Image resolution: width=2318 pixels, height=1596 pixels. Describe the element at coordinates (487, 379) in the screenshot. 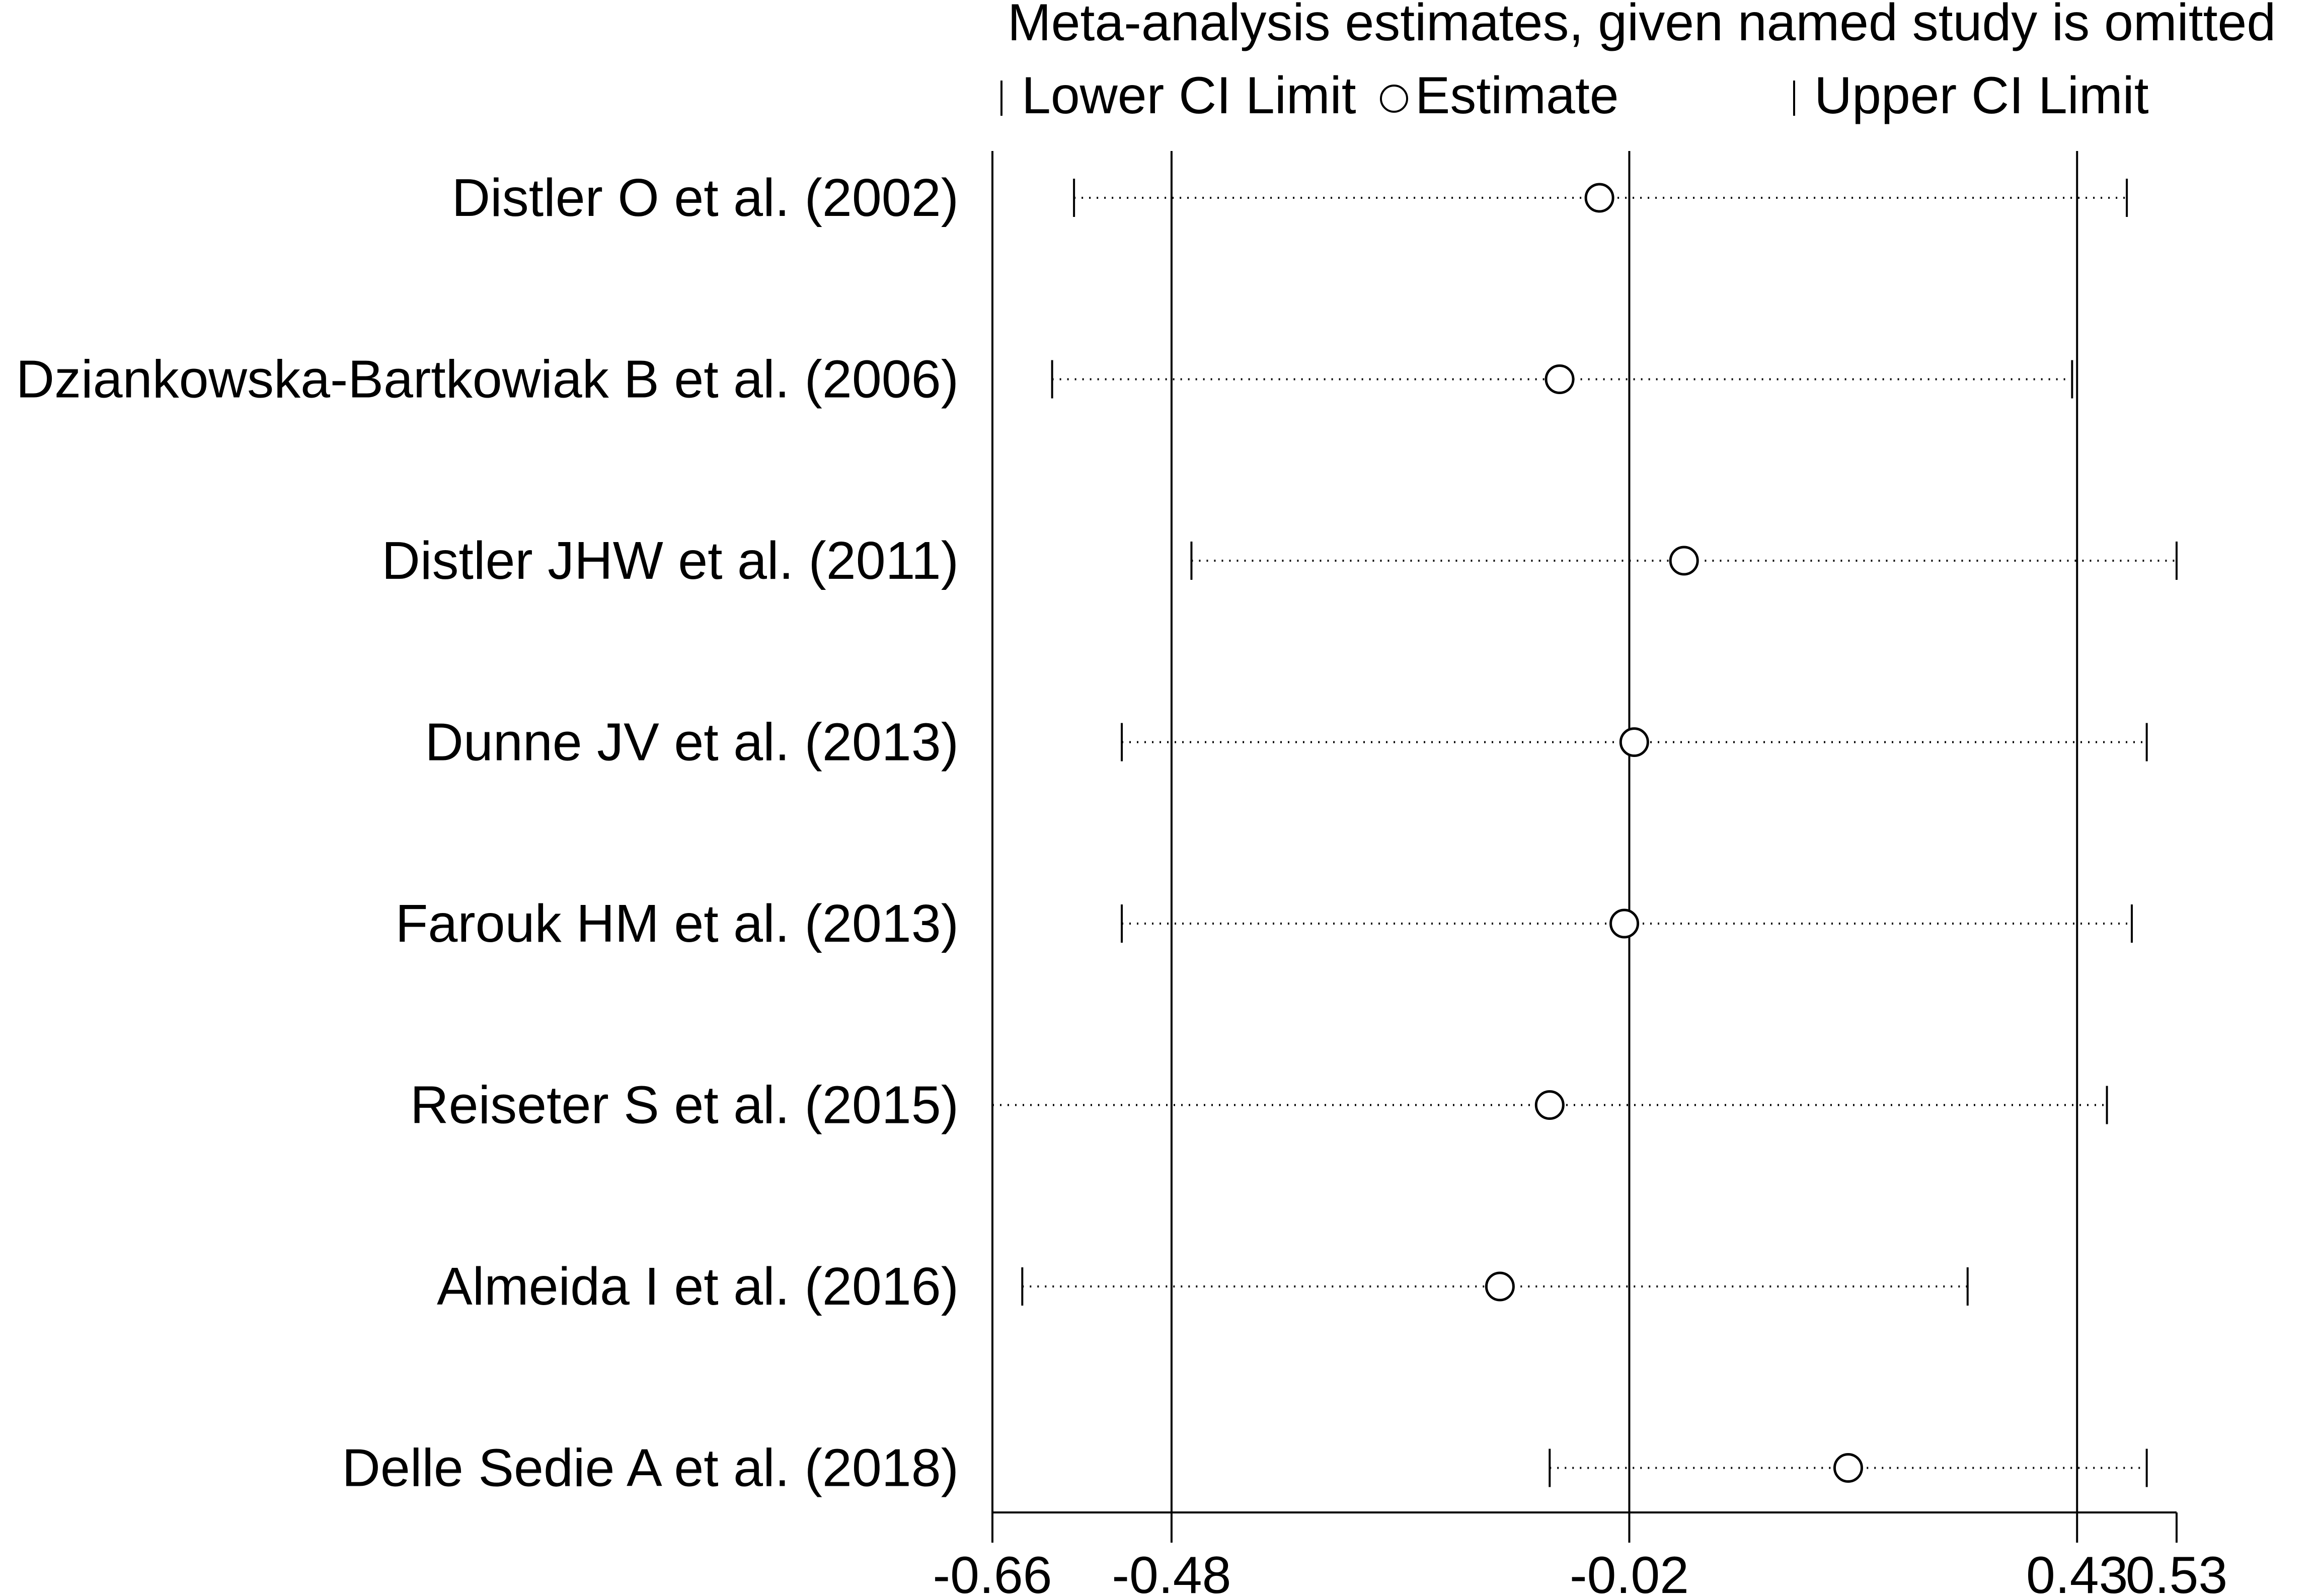

I see `study-label: Dziankowska-Bartkowiak B et al. (2006)` at that location.